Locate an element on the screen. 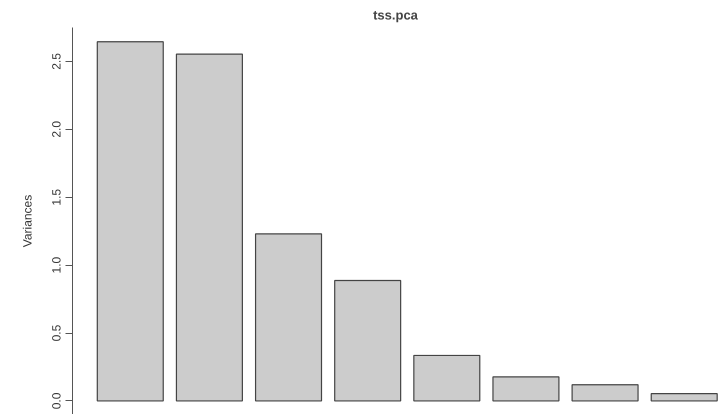  y-tick-label: 2.5 is located at coordinates (57, 61).